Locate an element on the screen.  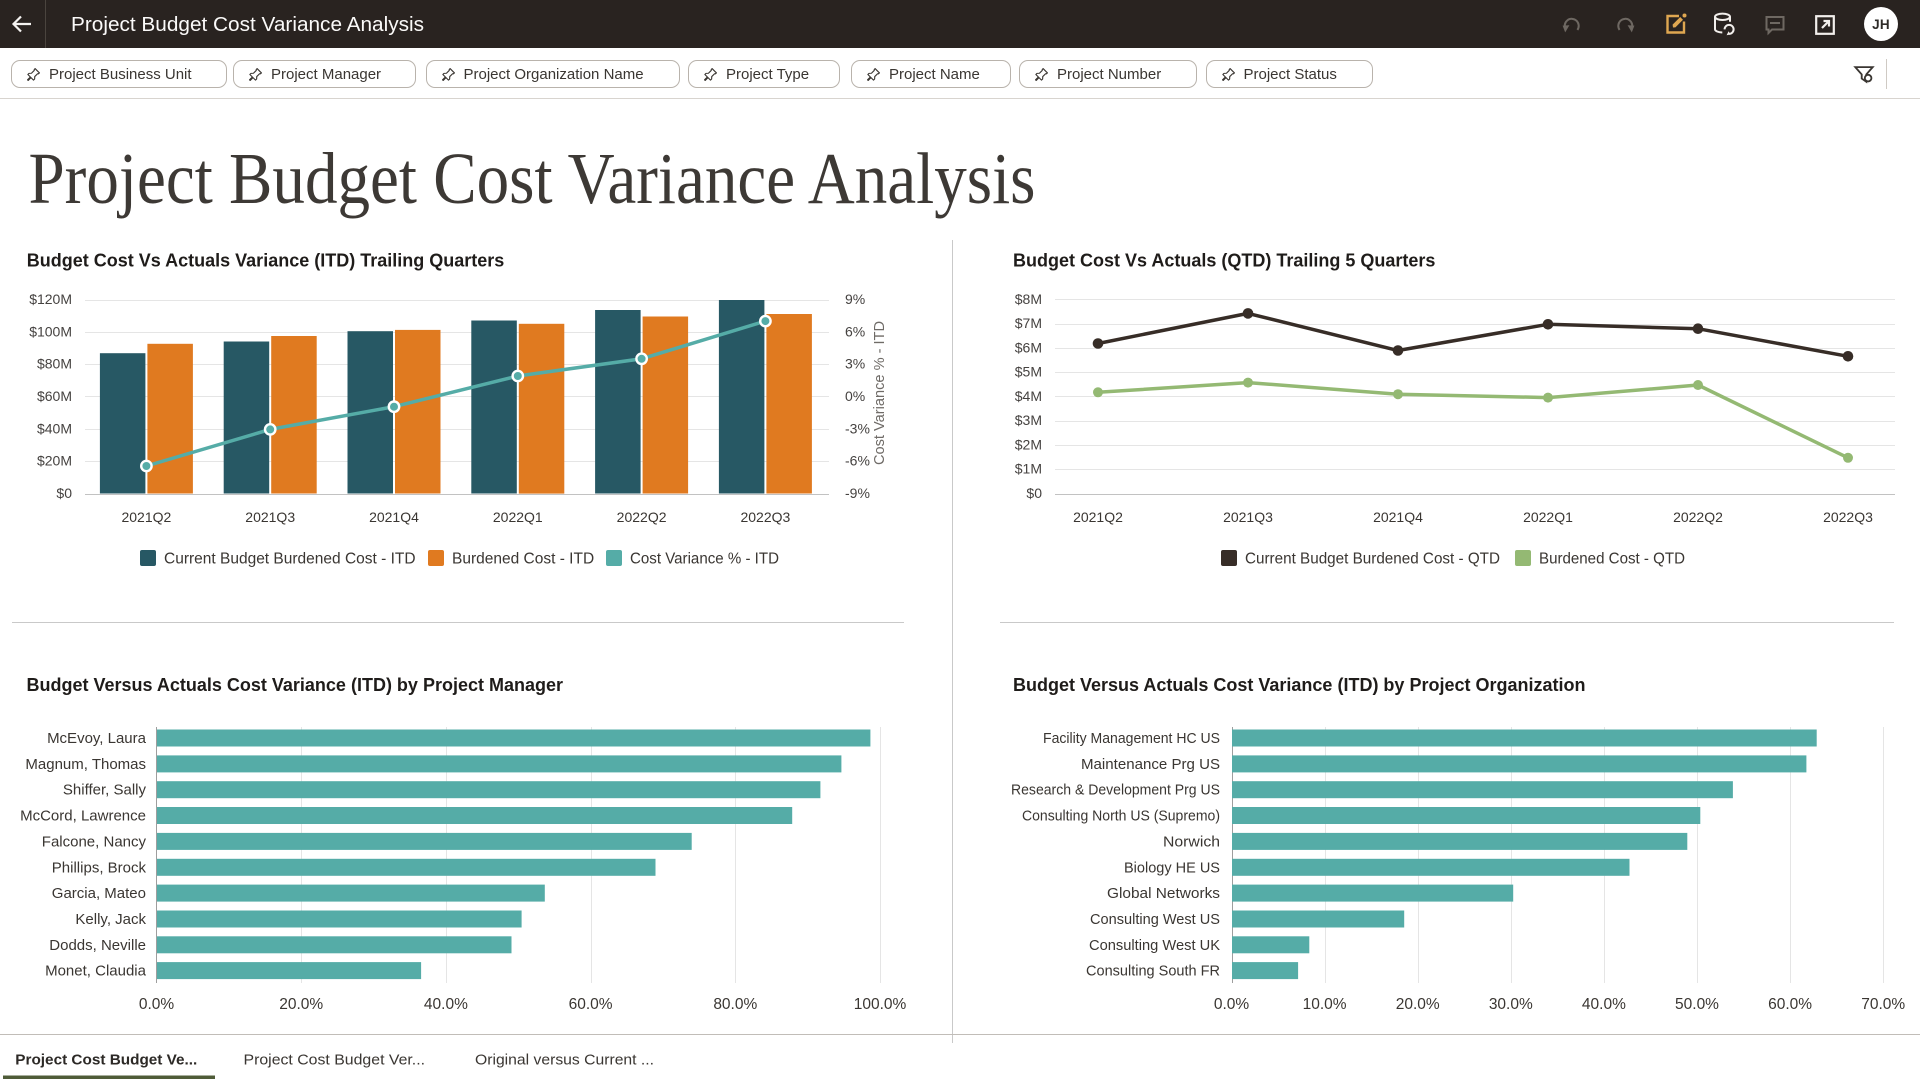
svg-text: Burdened Cost - QTD is located at coordinates (1612, 559).